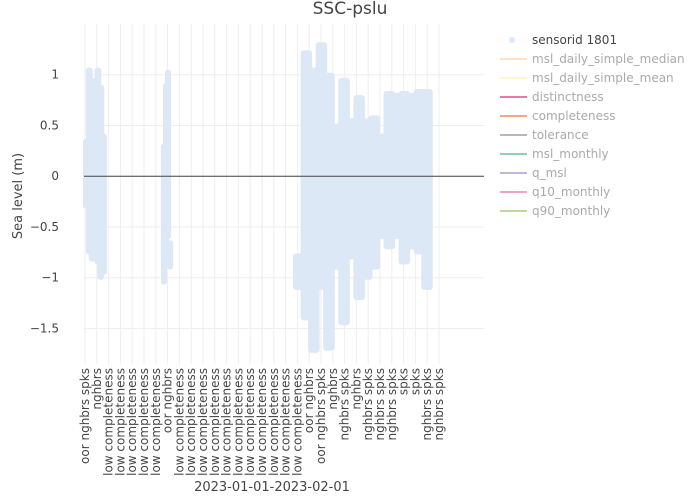 This screenshot has width=700, height=500. Describe the element at coordinates (603, 78) in the screenshot. I see `legend-label: msl_daily_simple_mean` at that location.